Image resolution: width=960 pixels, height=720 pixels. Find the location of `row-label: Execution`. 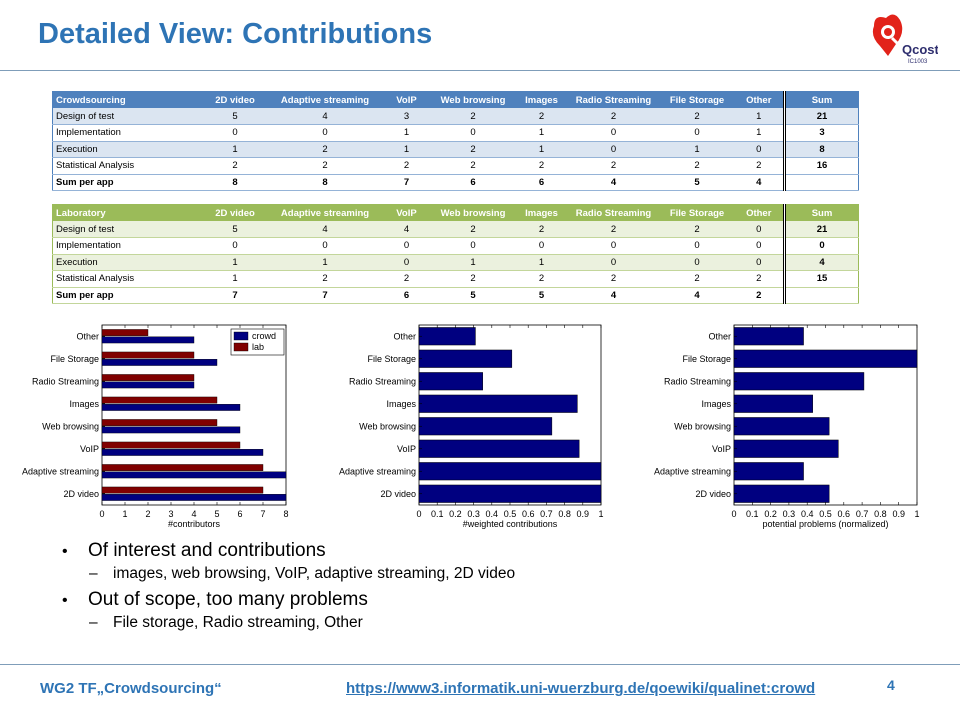

row-label: Execution is located at coordinates (127, 149).